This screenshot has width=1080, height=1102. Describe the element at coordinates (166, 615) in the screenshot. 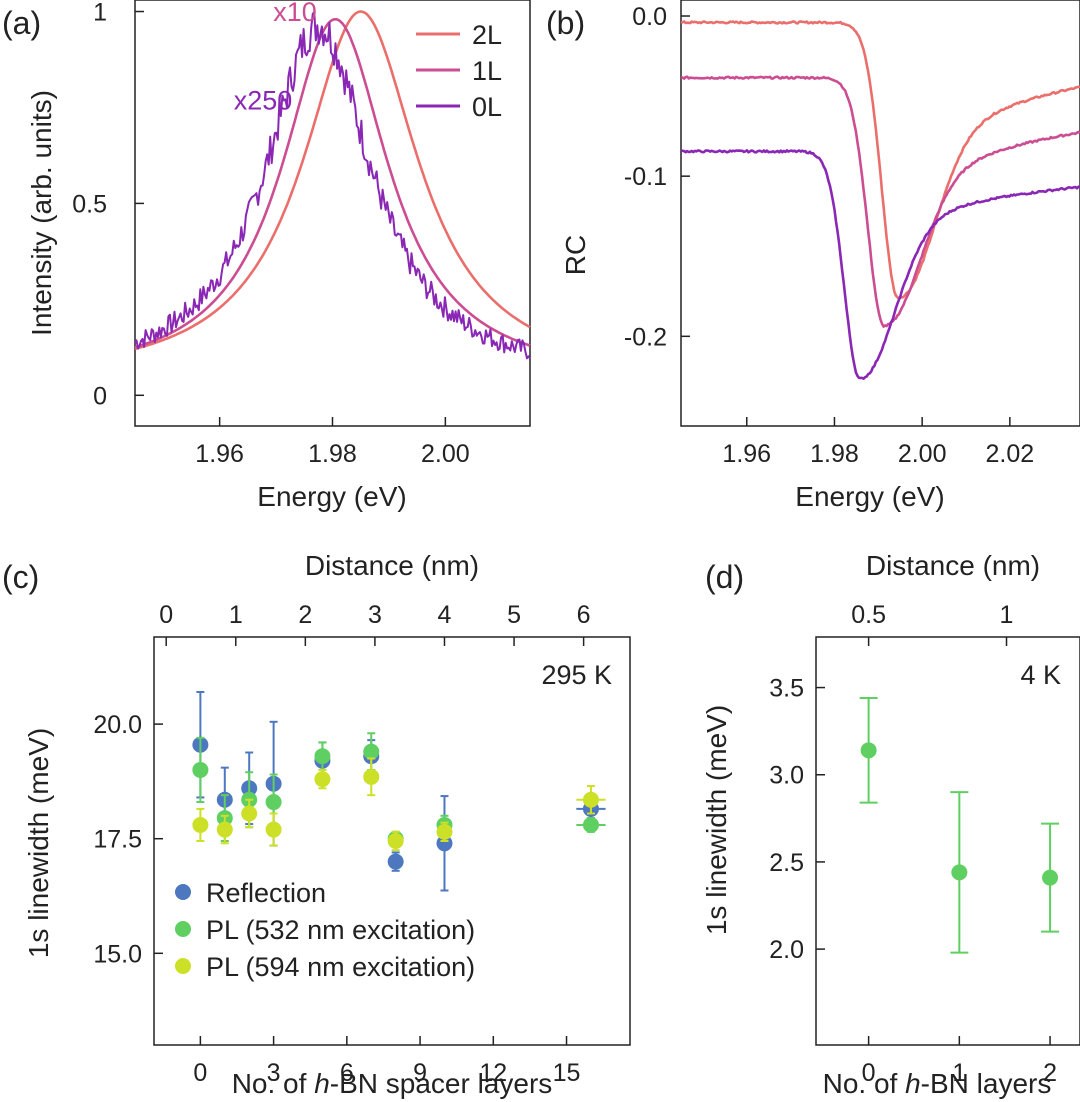

I see `panel-c-top-xtick-label: 0` at that location.